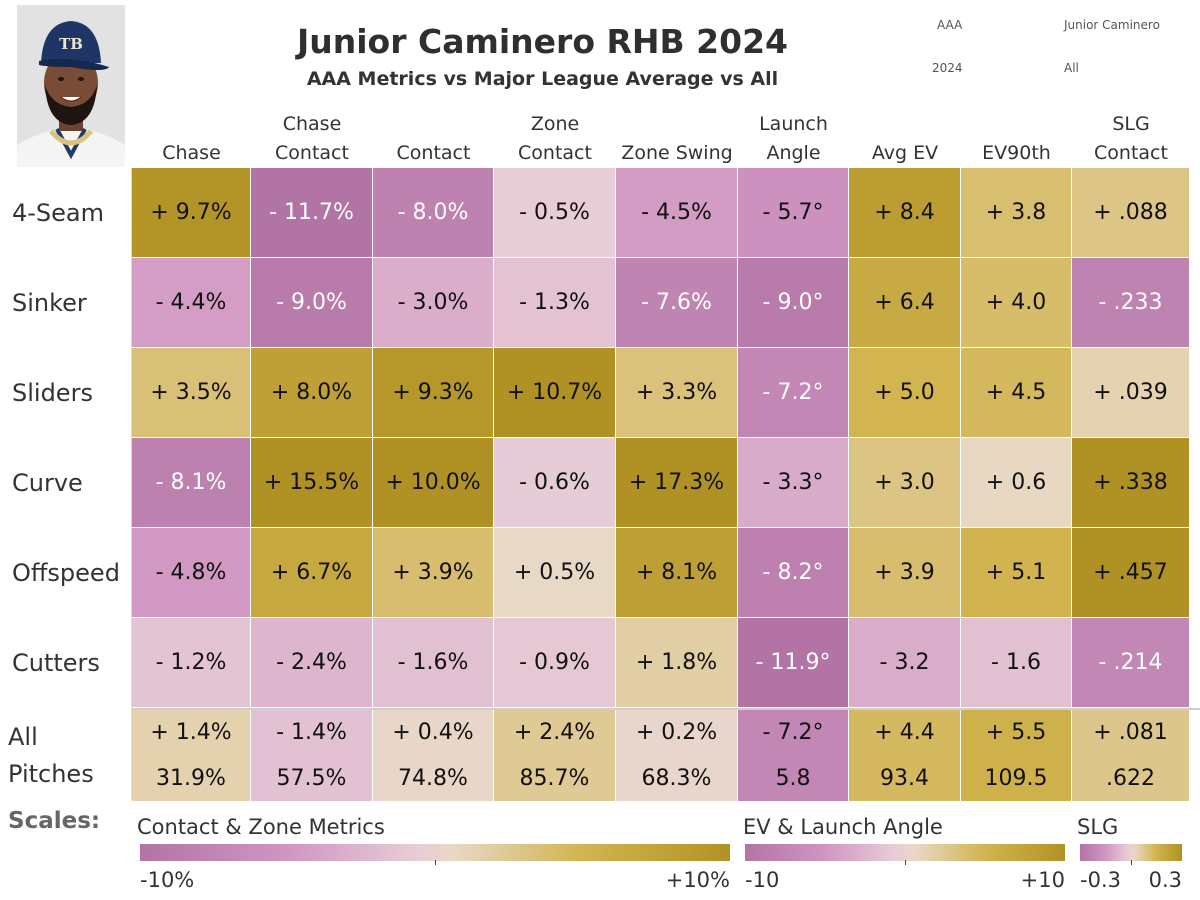  I want to click on heatmap-cell: - 9.0°, so click(793, 303).